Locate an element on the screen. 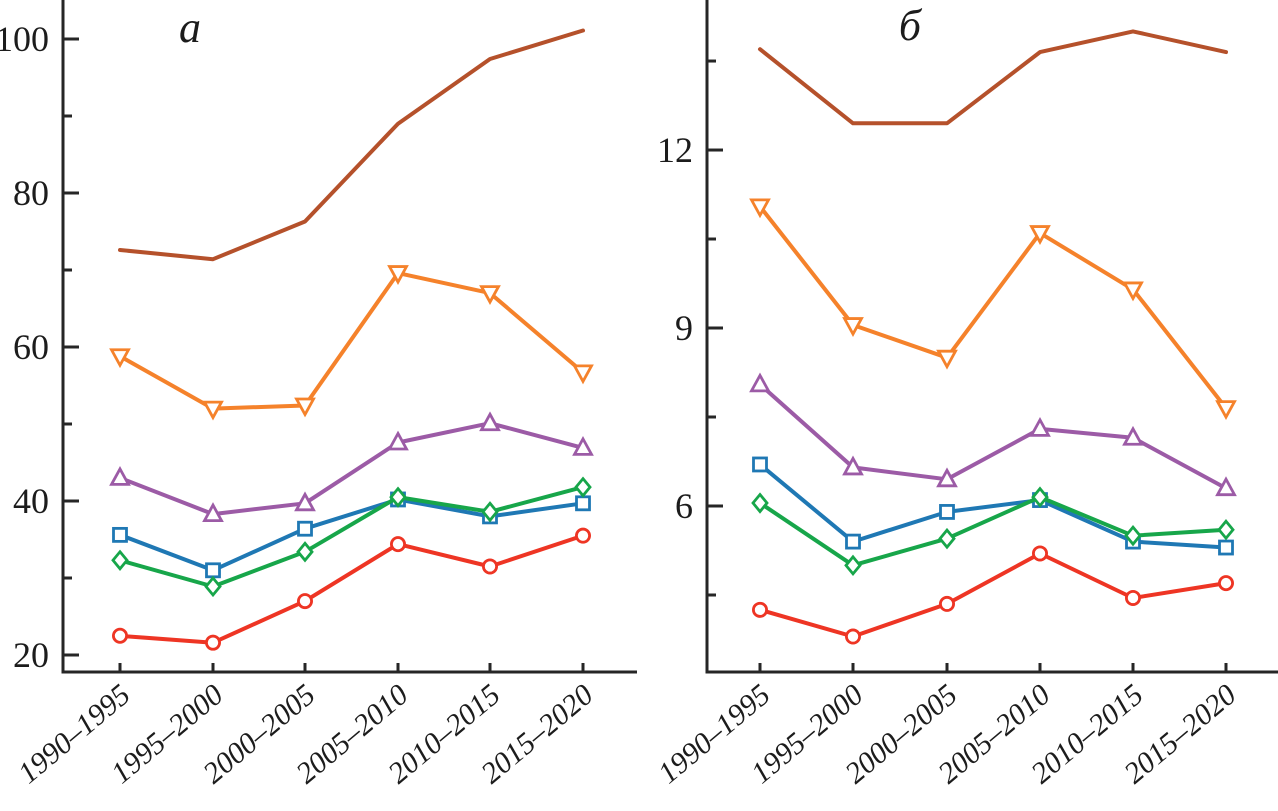  panel-title-b: б is located at coordinates (911, 25).